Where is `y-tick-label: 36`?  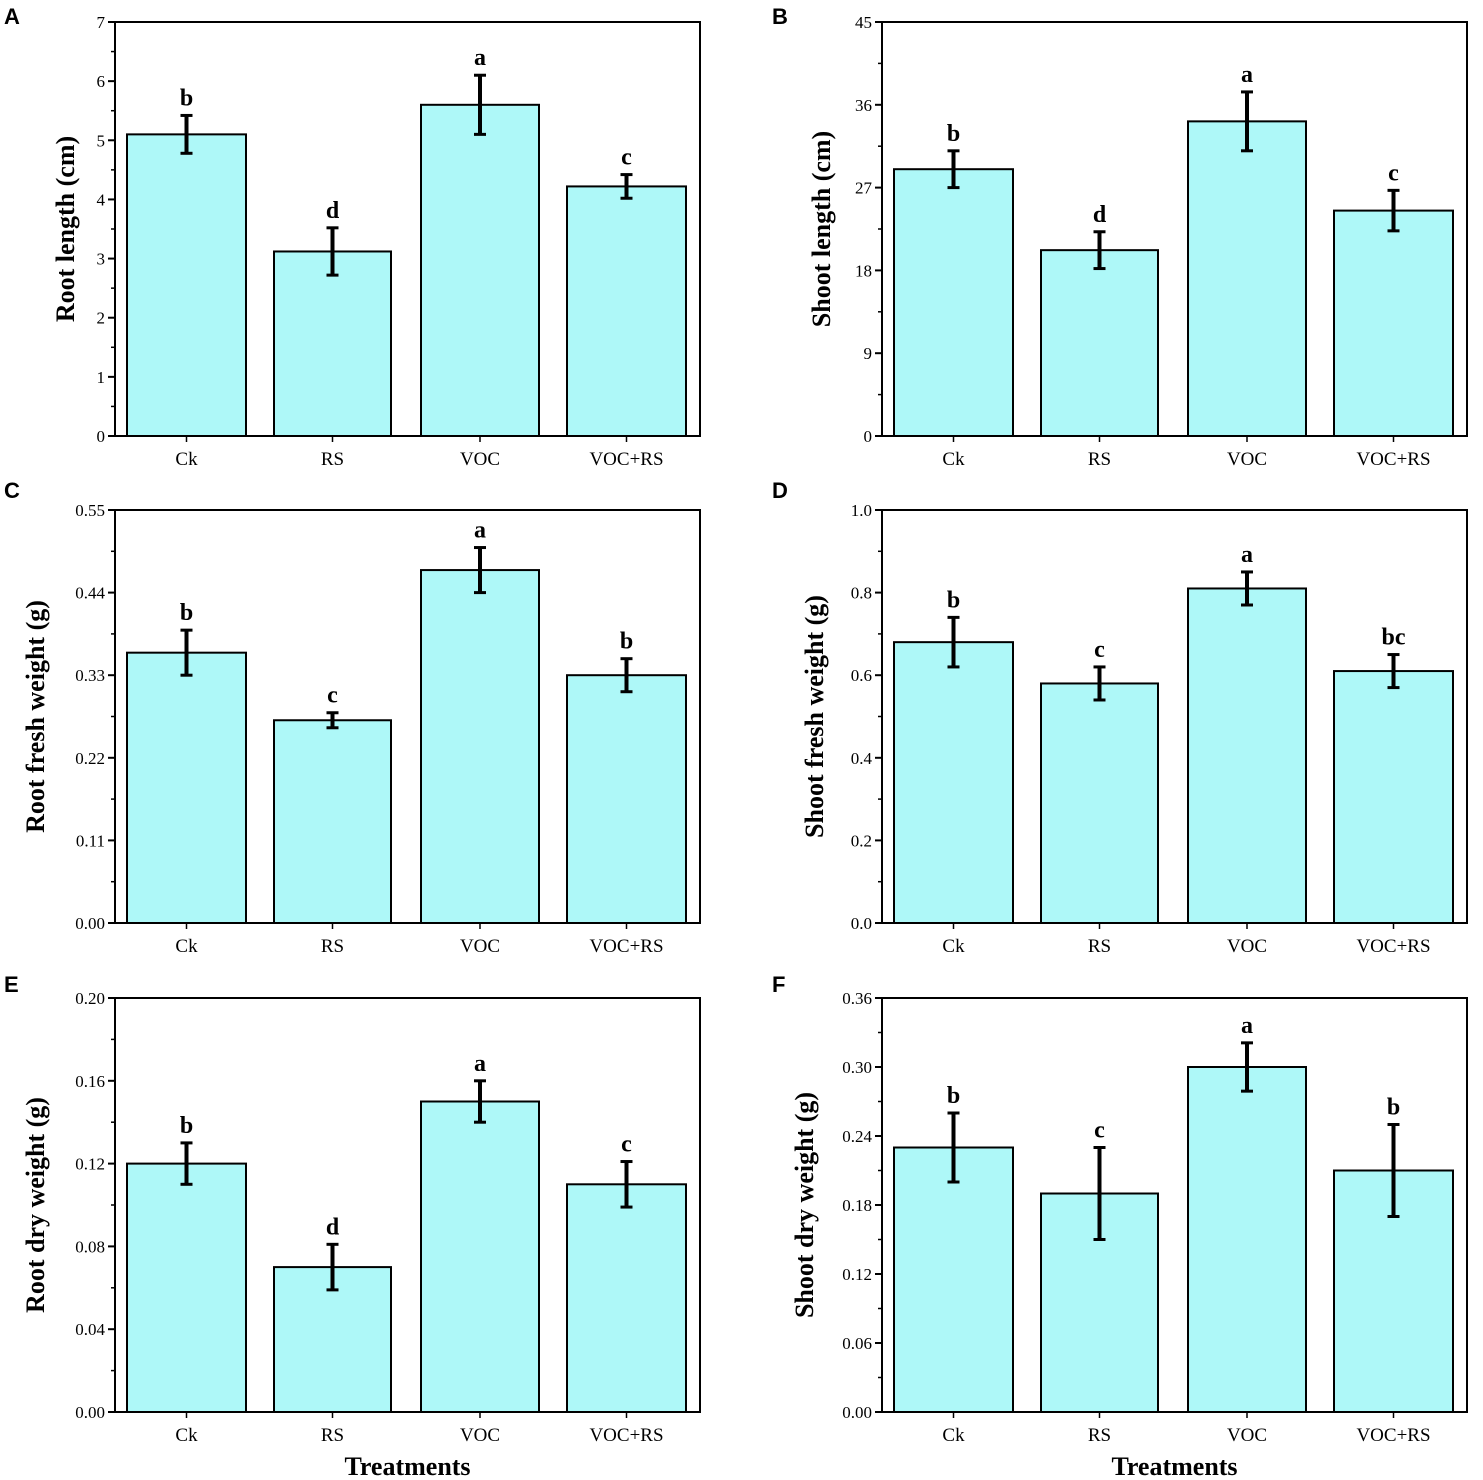 y-tick-label: 36 is located at coordinates (863, 105).